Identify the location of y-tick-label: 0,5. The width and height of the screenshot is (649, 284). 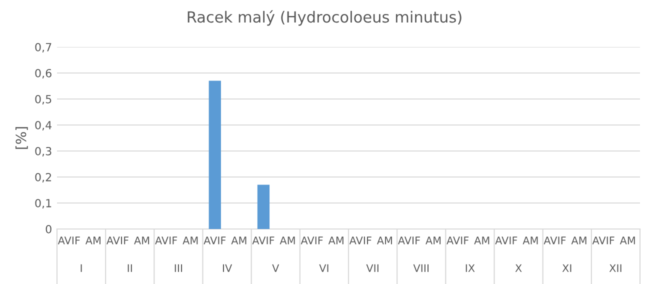
(43, 99).